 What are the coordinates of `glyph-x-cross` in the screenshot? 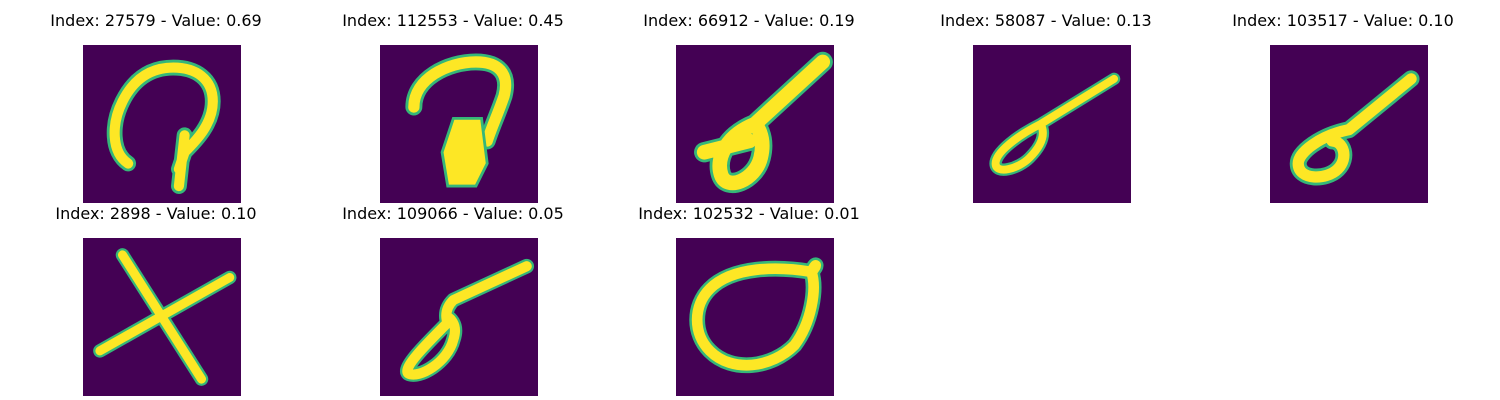 It's located at (165, 317).